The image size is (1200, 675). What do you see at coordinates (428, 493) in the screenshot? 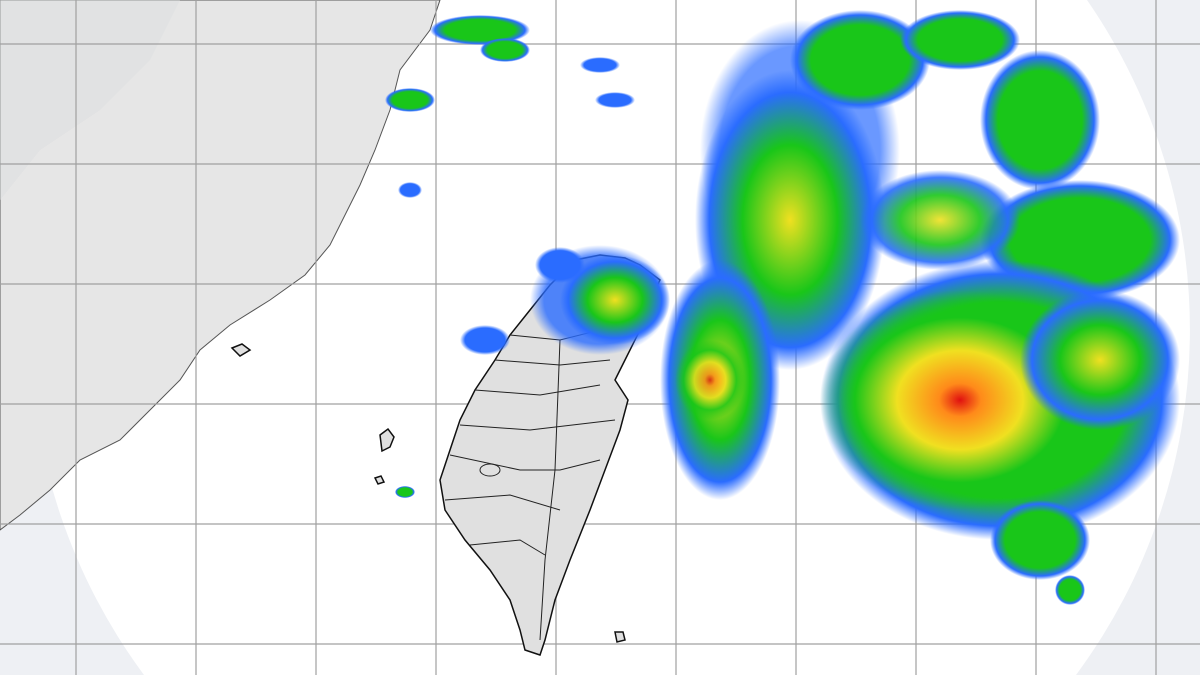
I see `islands` at bounding box center [428, 493].